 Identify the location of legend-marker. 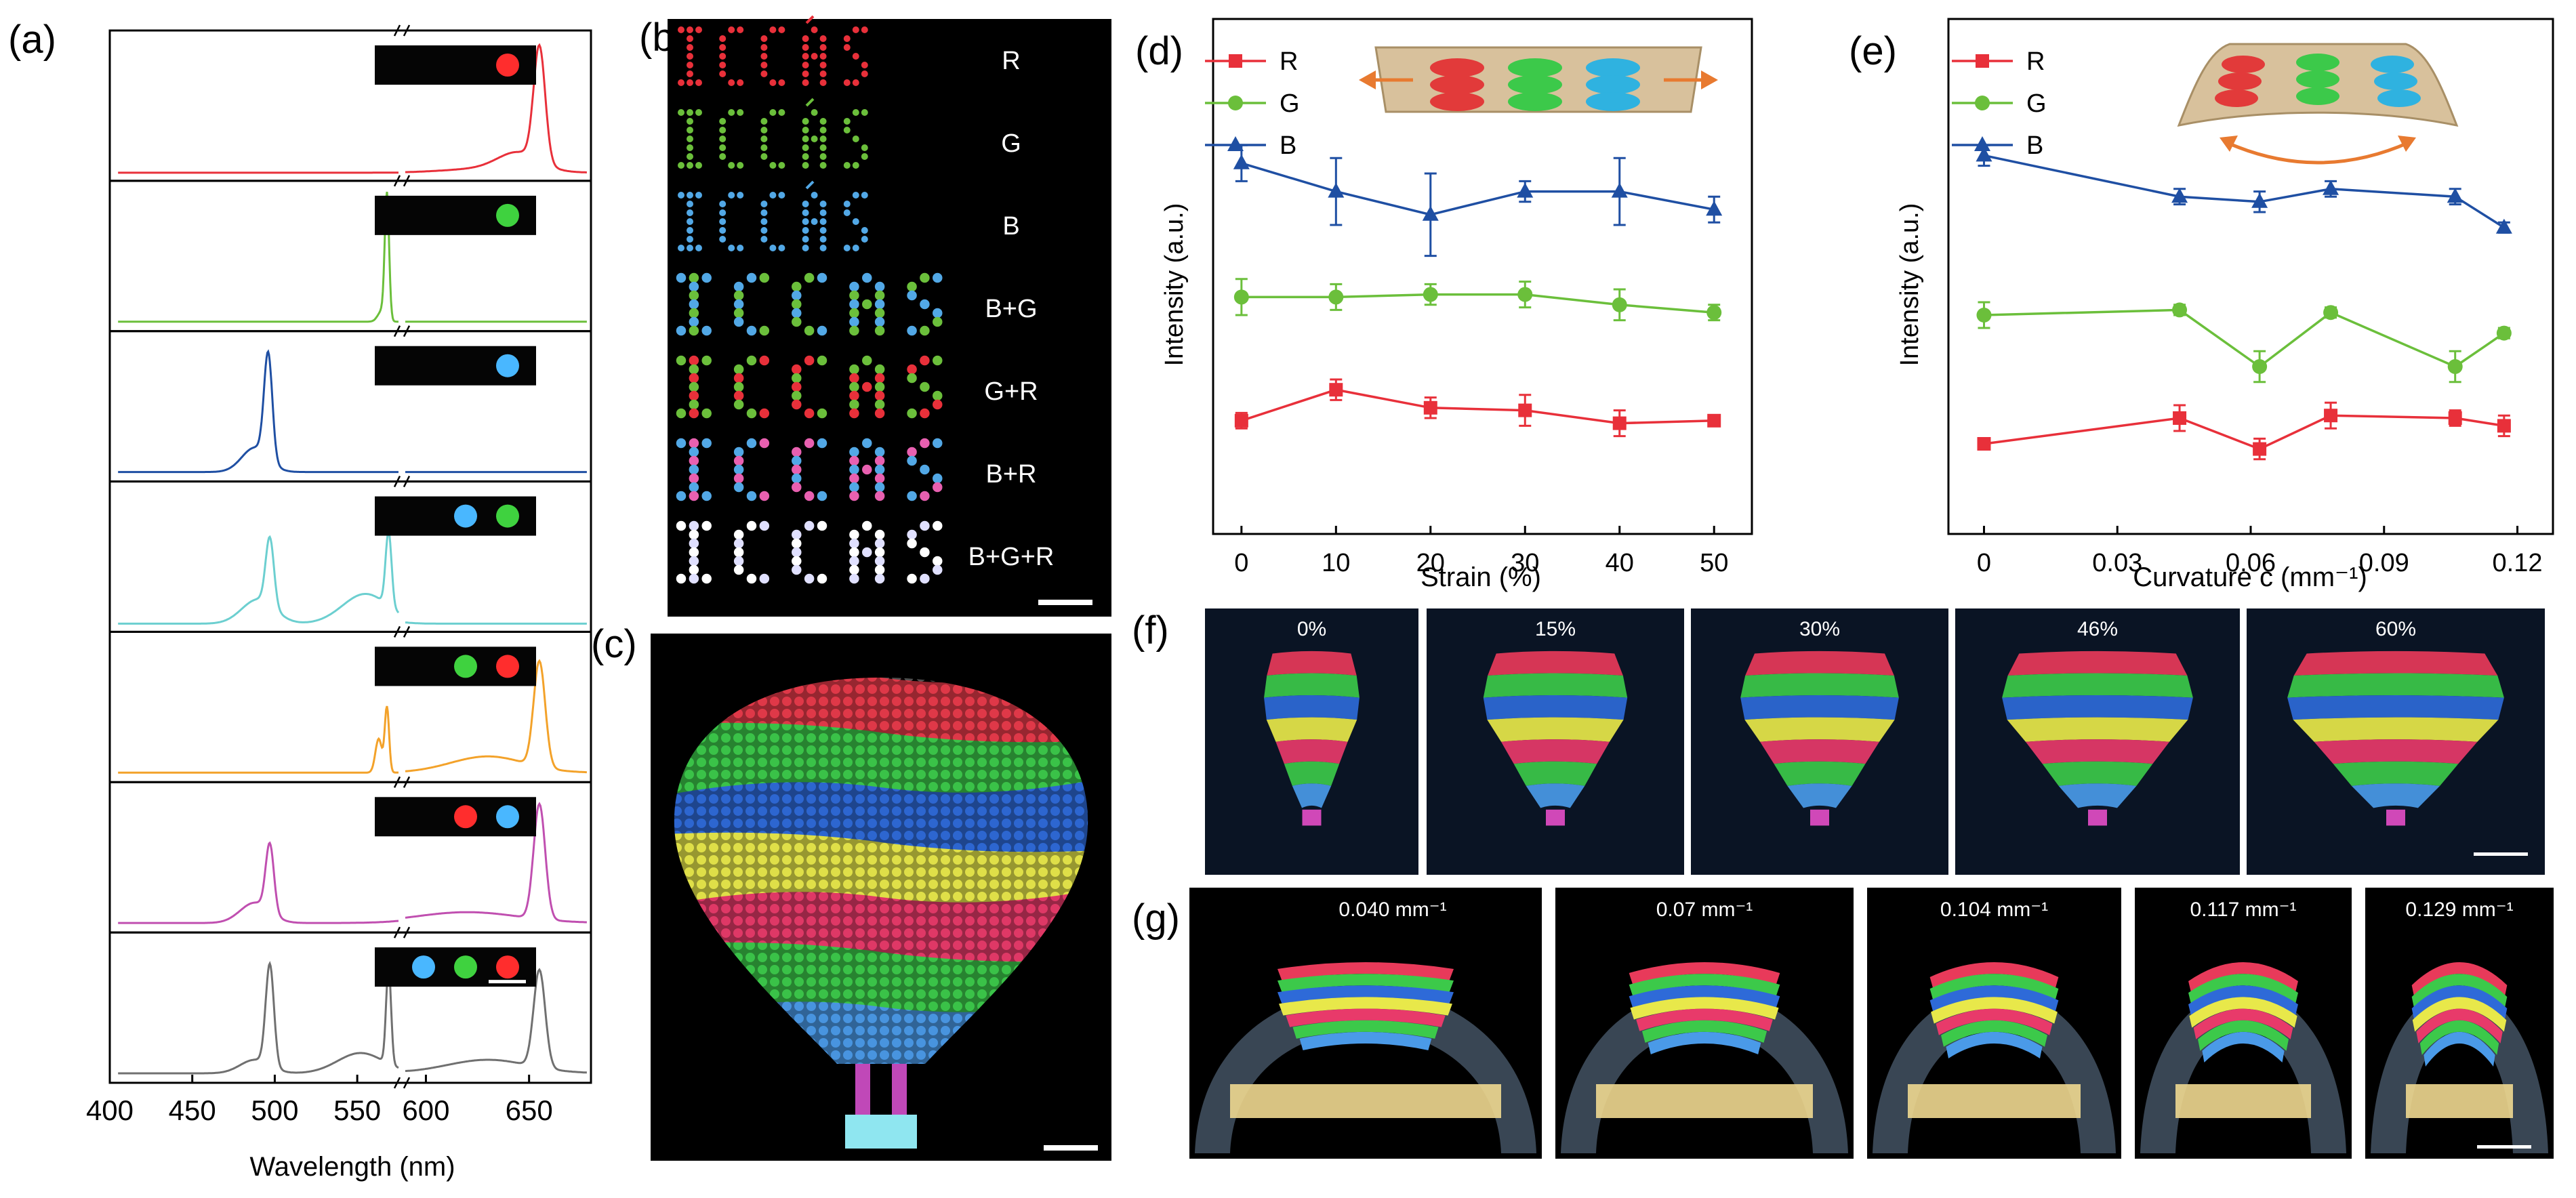
(1236, 103).